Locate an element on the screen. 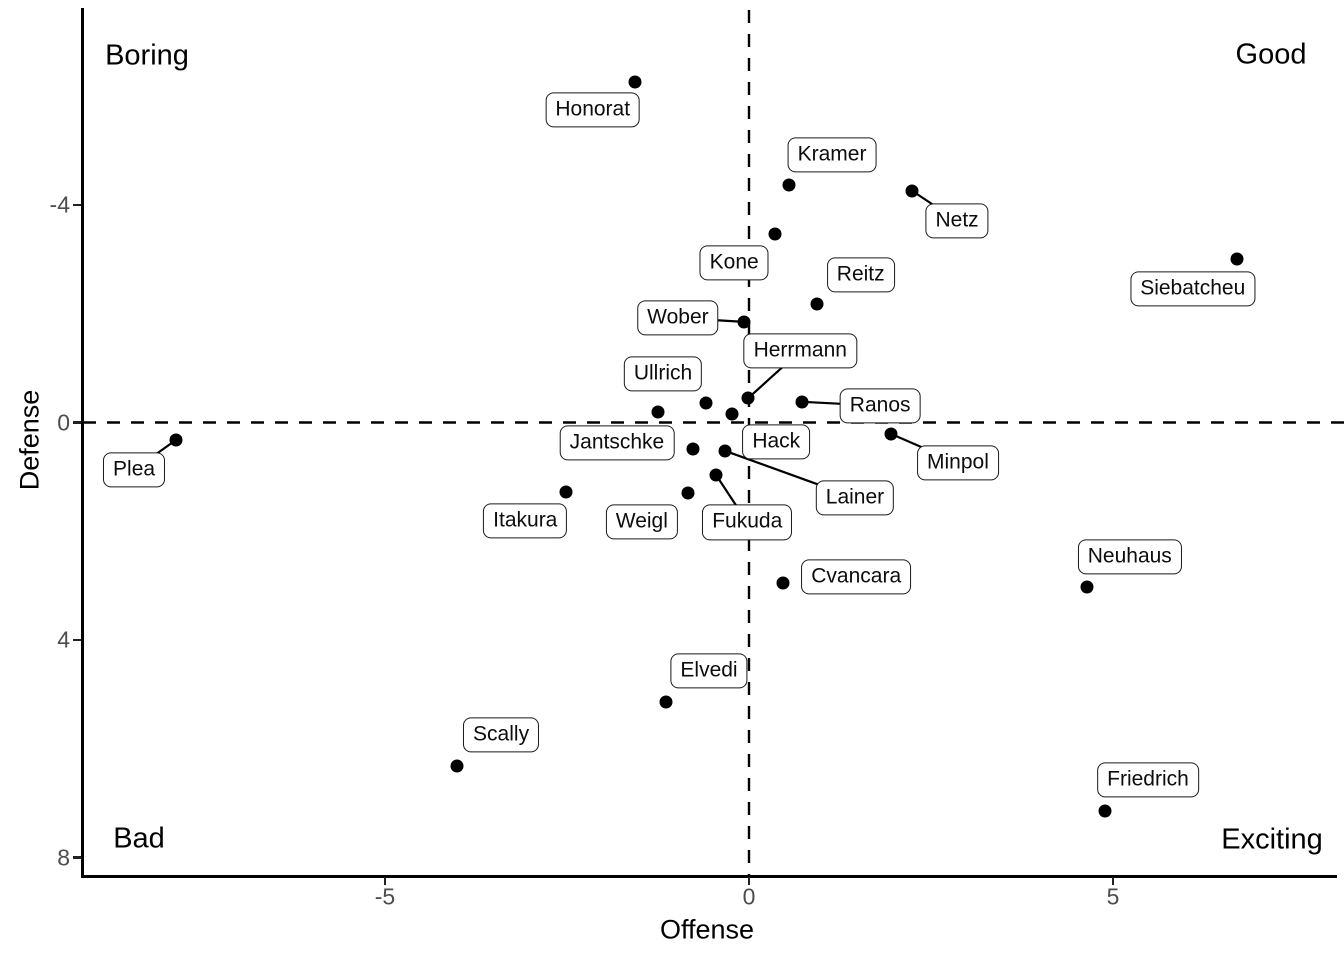 The image size is (1344, 960). data-point-ullrich is located at coordinates (658, 412).